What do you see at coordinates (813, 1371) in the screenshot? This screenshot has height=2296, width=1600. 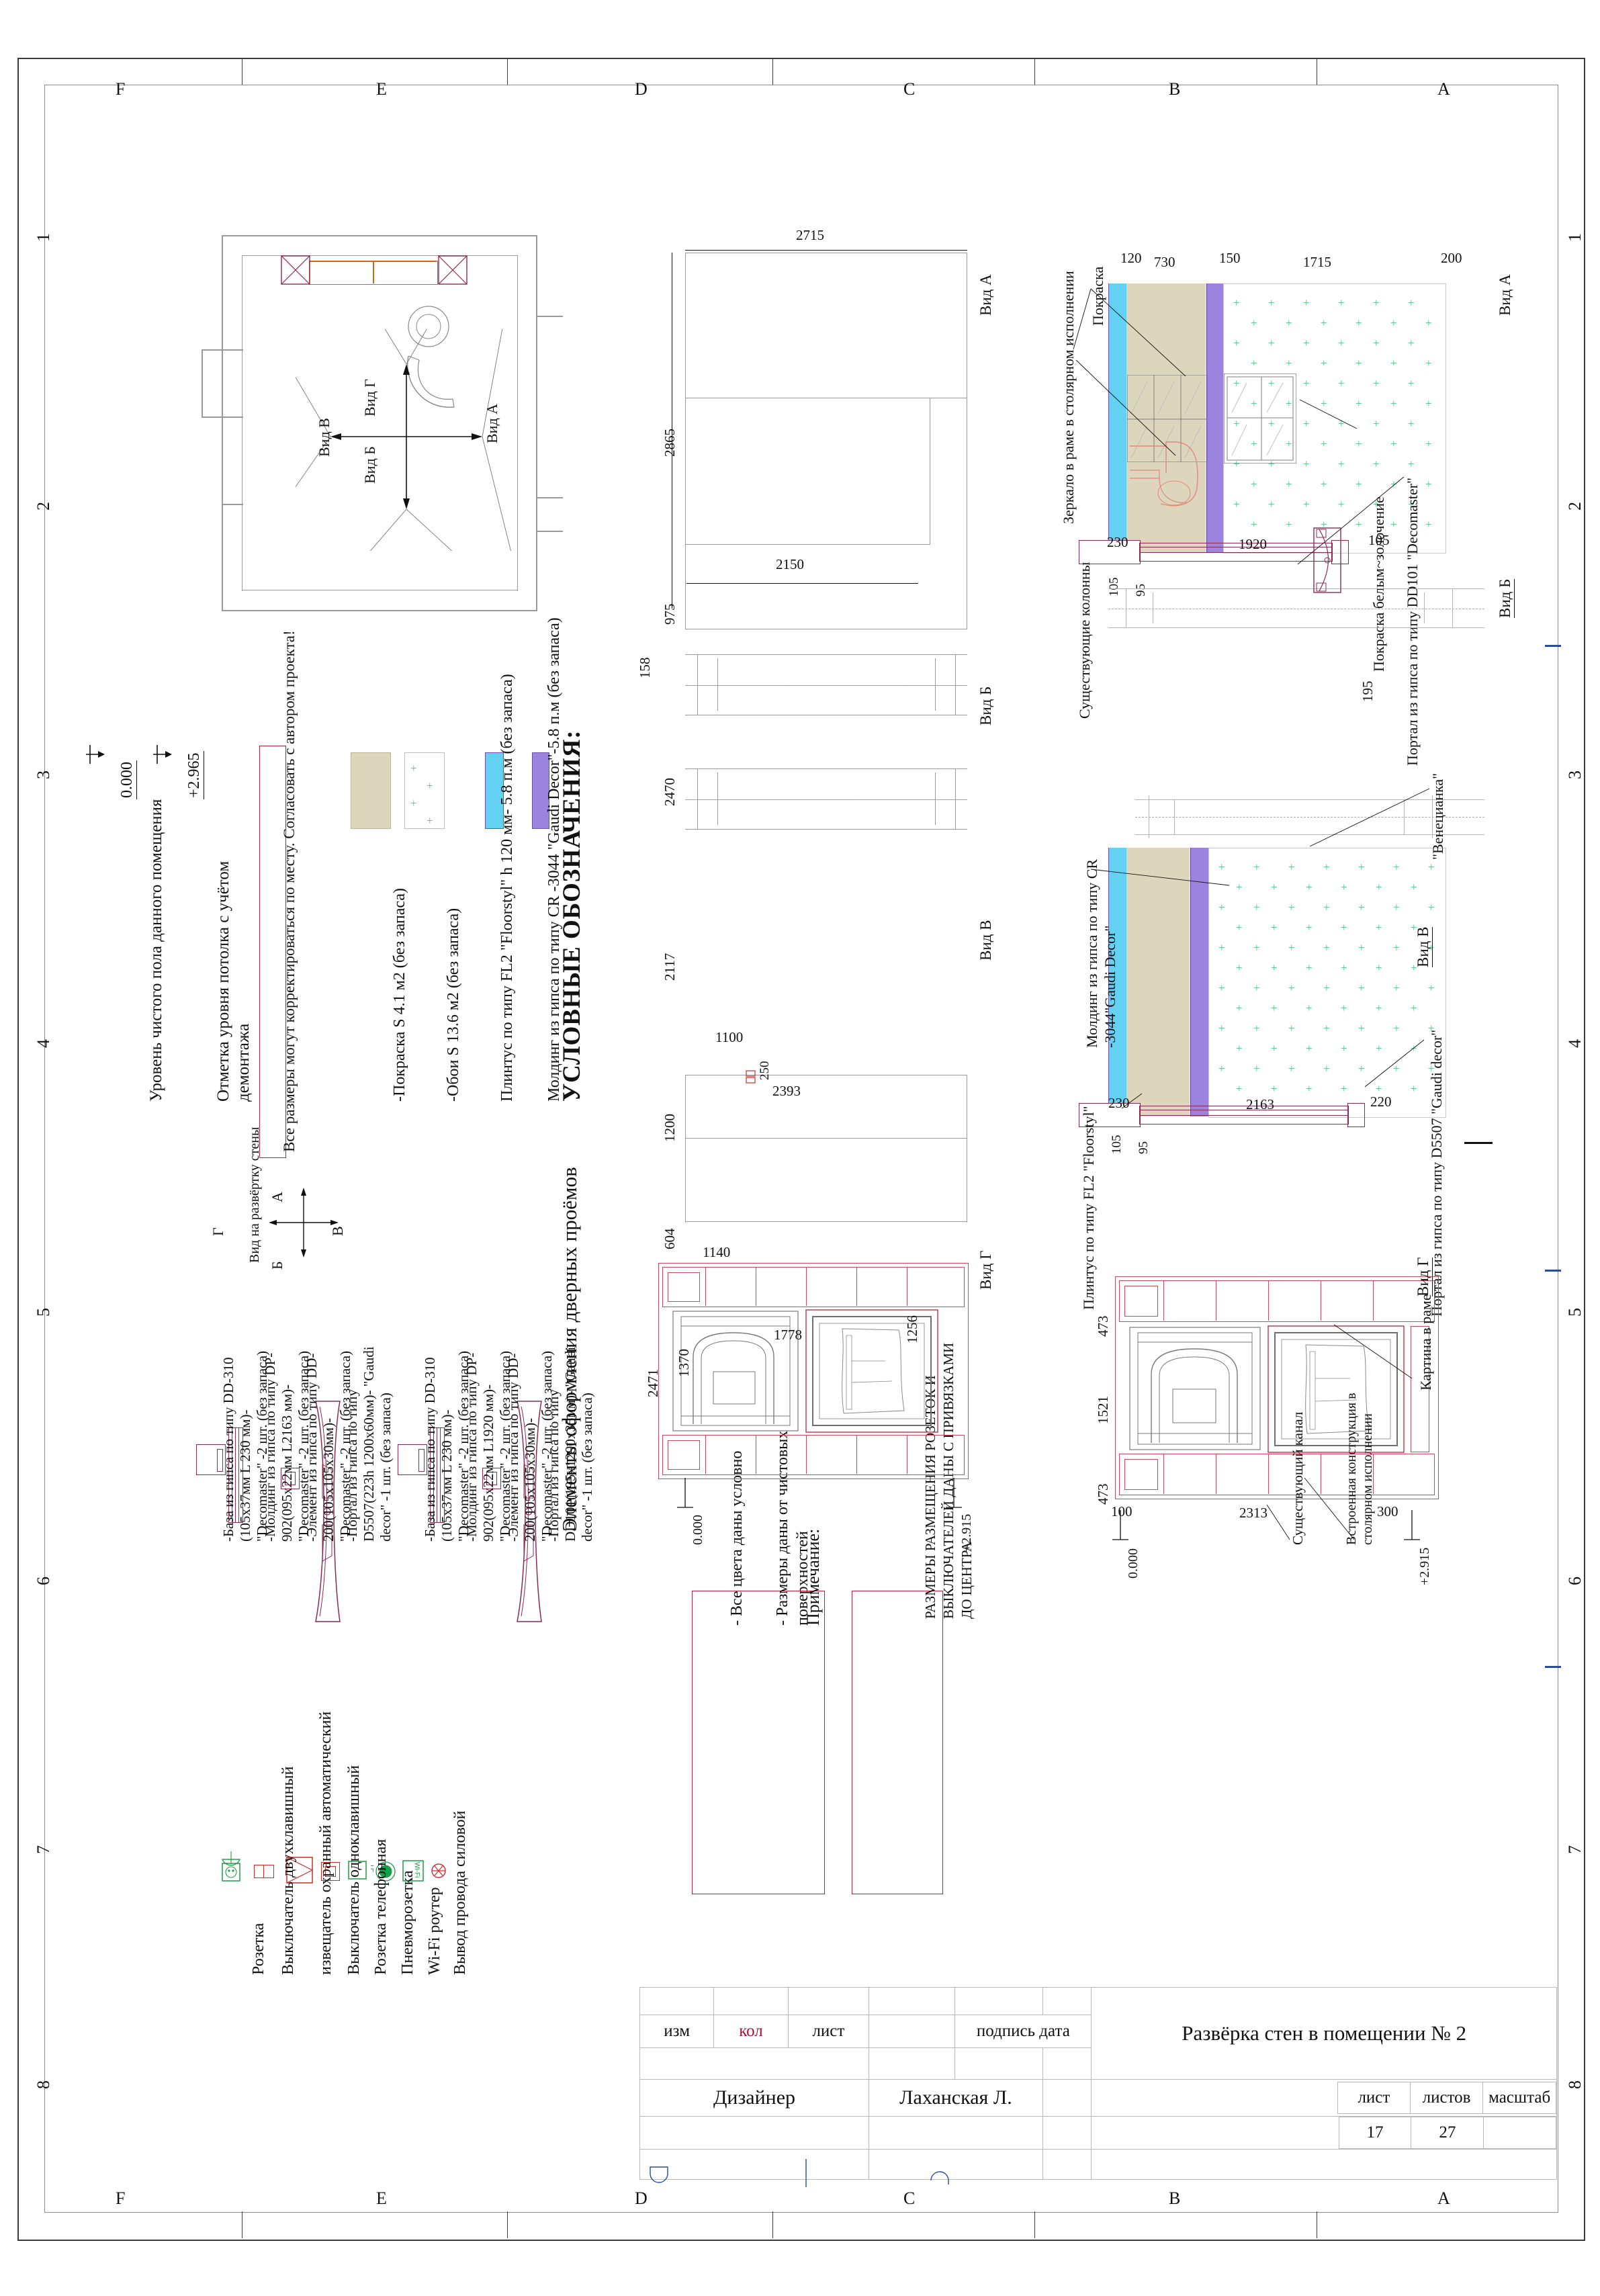 I see `center-view-g` at bounding box center [813, 1371].